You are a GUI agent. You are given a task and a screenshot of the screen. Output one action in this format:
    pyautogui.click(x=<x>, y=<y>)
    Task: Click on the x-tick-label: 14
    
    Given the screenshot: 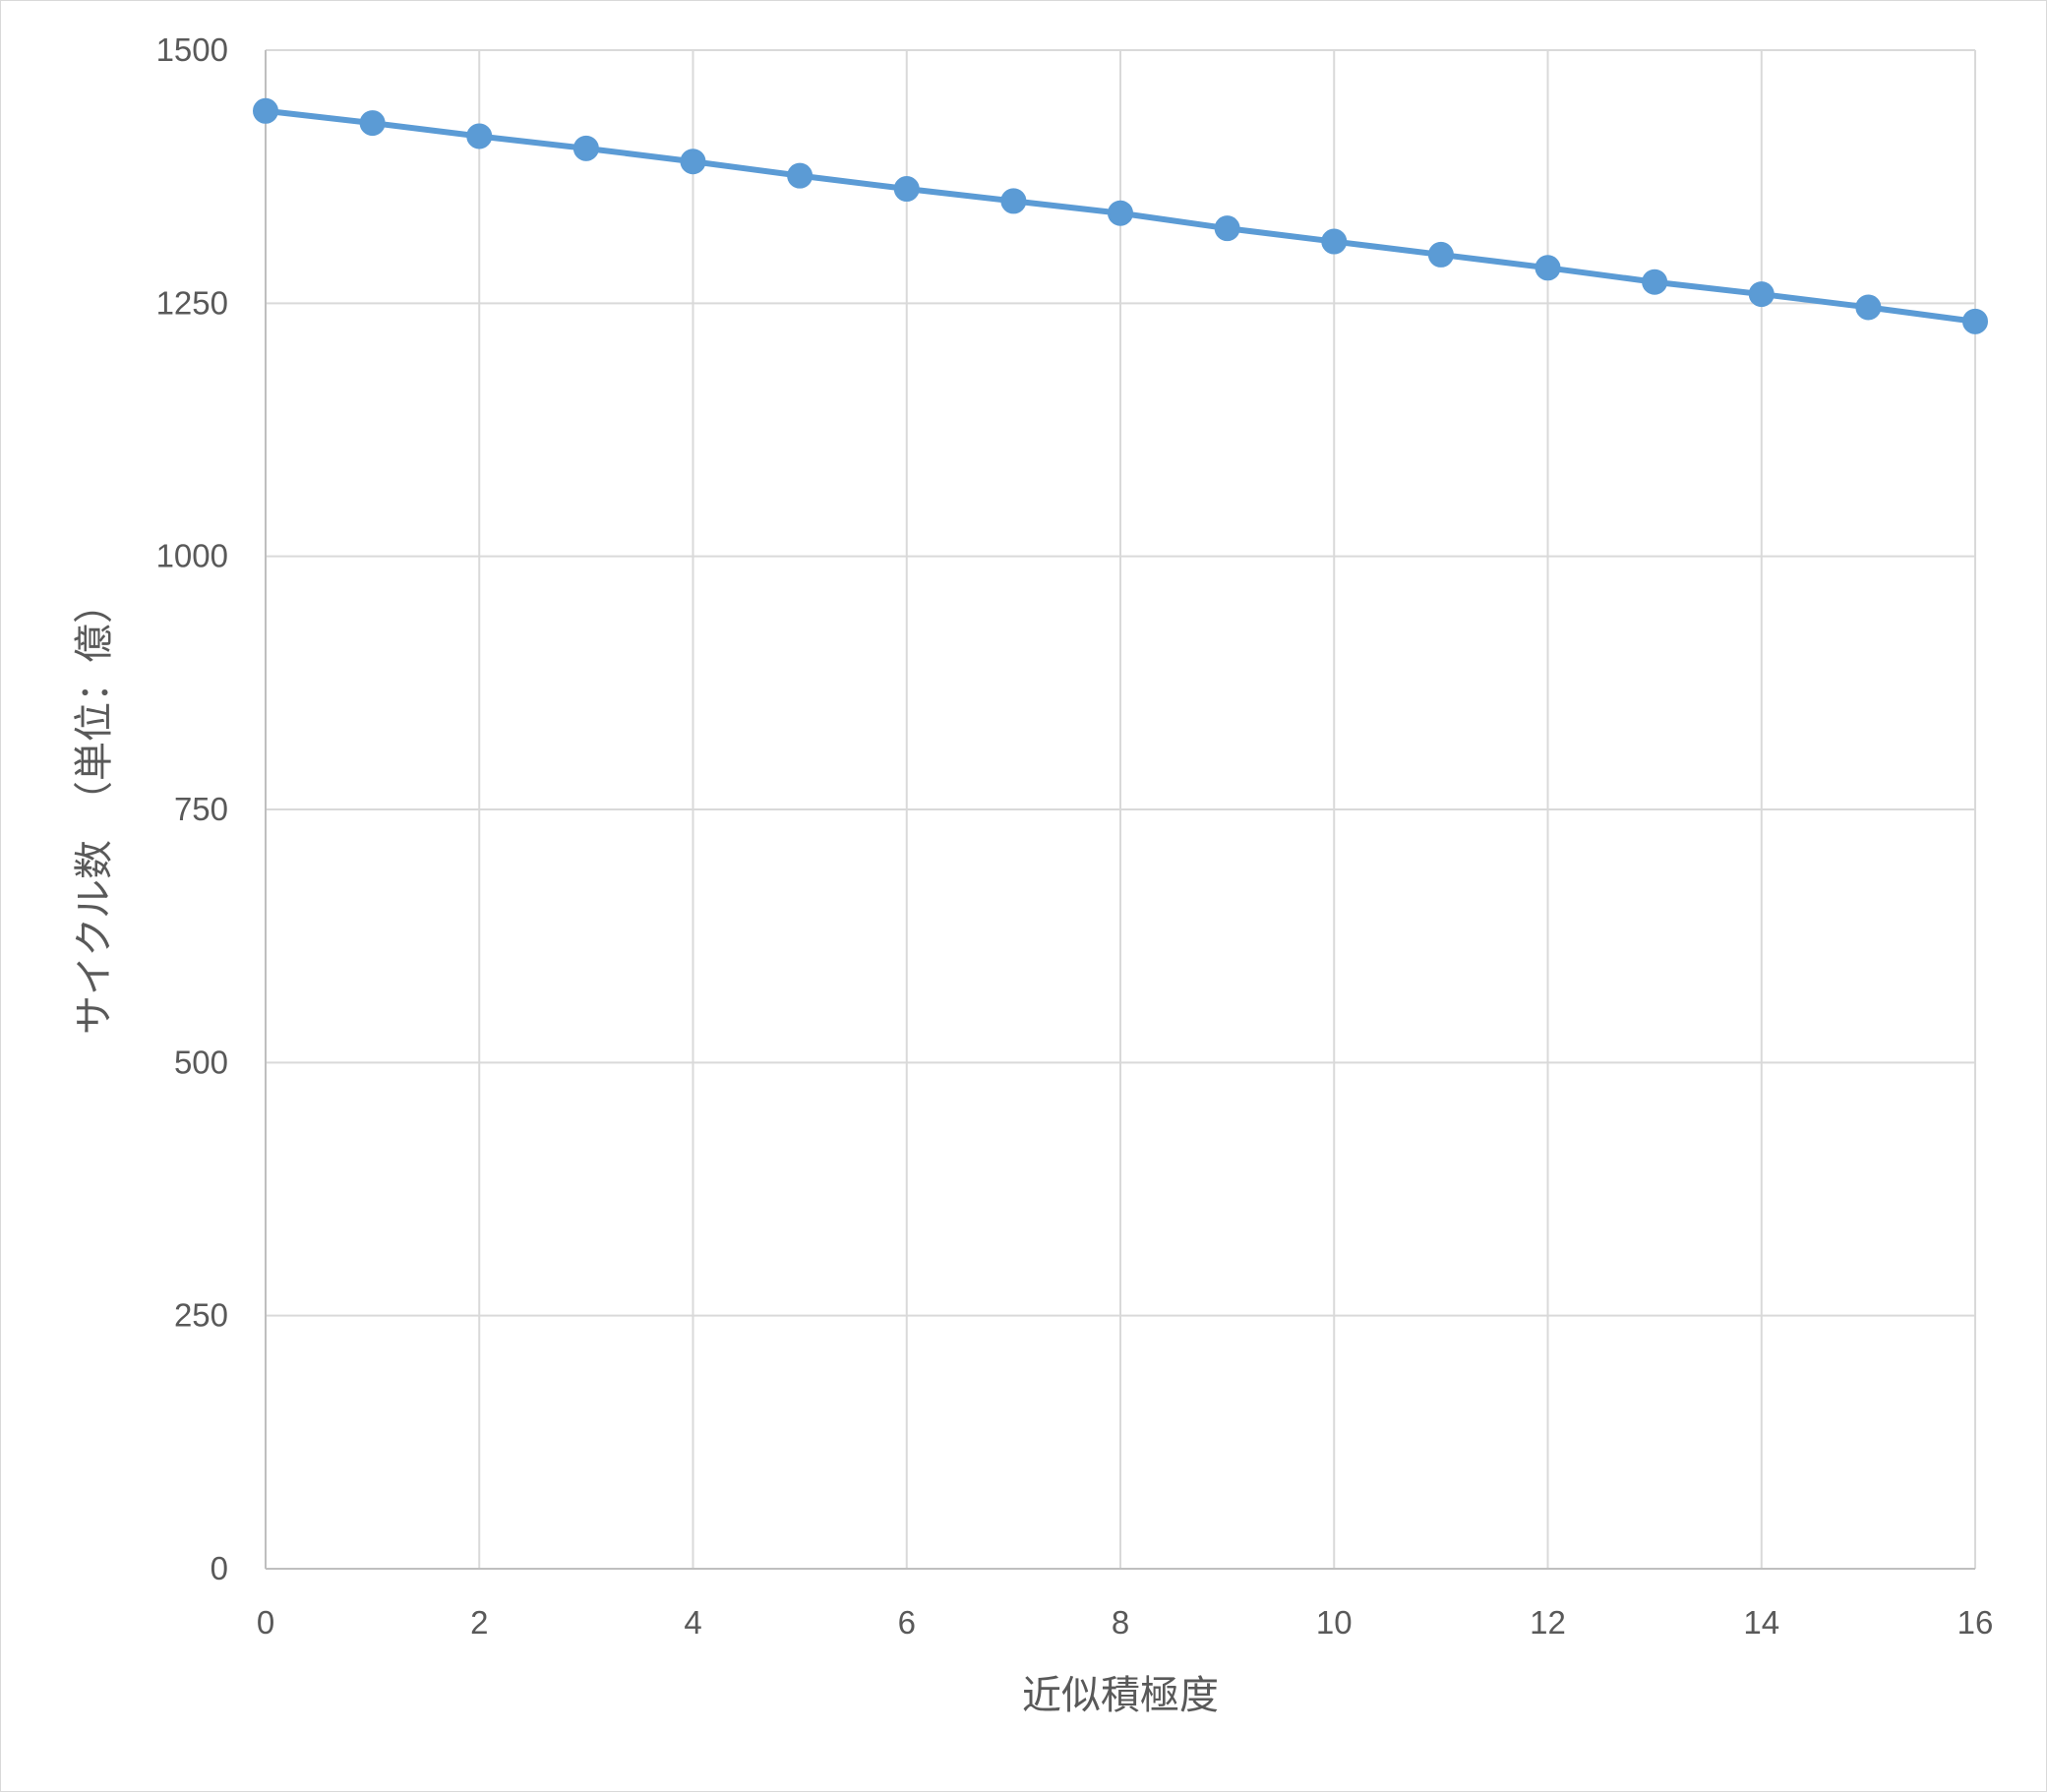 What is the action you would take?
    pyautogui.click(x=1761, y=1622)
    